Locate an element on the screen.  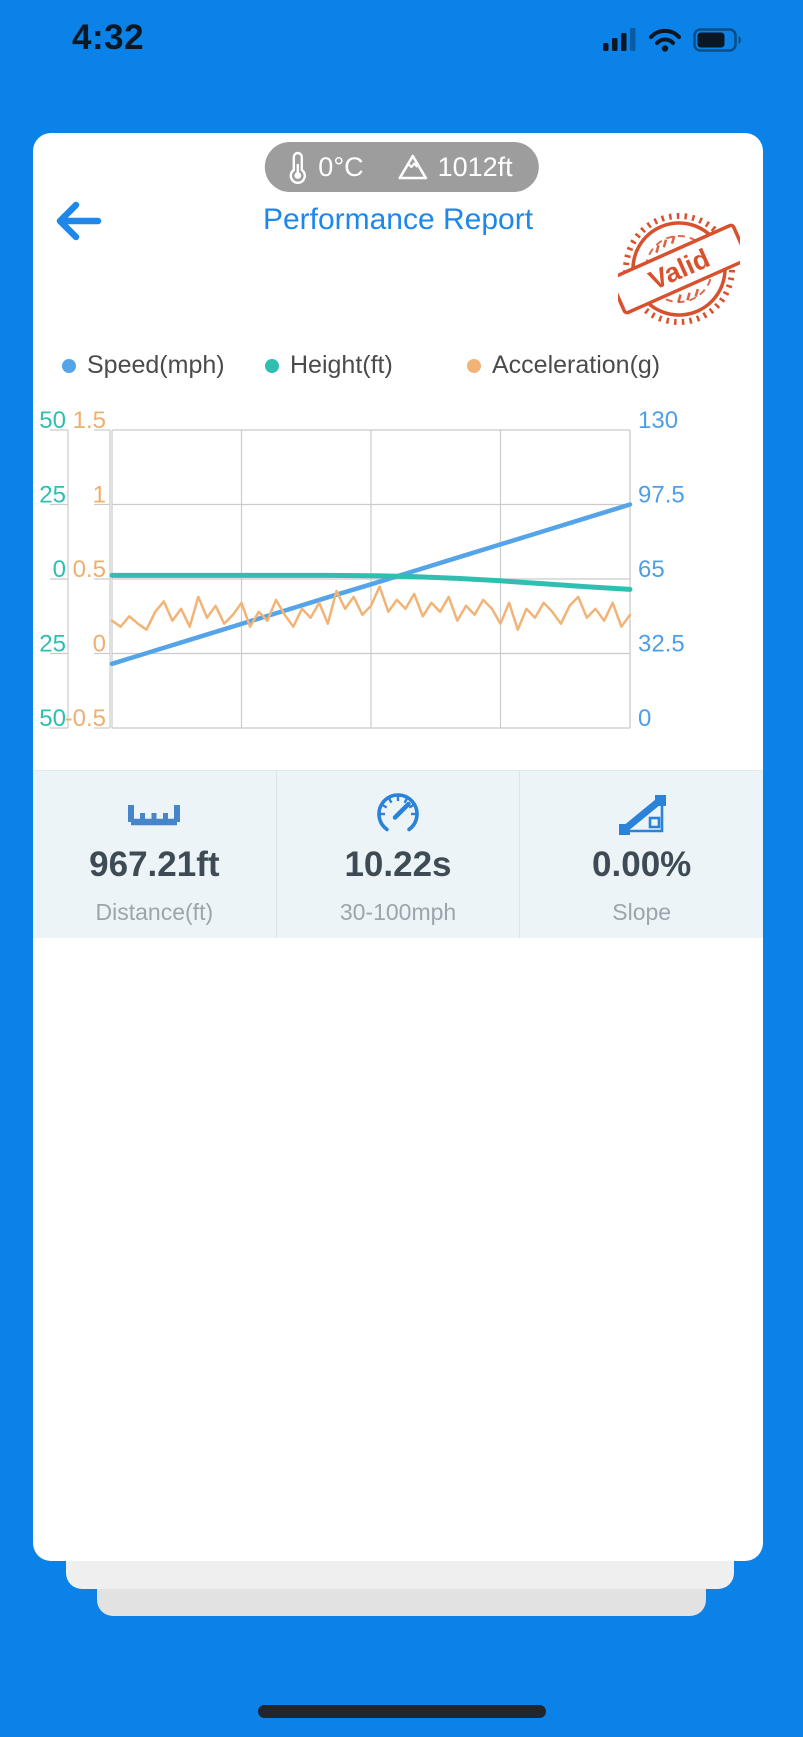
axis-tick-label: -50 is located at coordinates (53, 718).